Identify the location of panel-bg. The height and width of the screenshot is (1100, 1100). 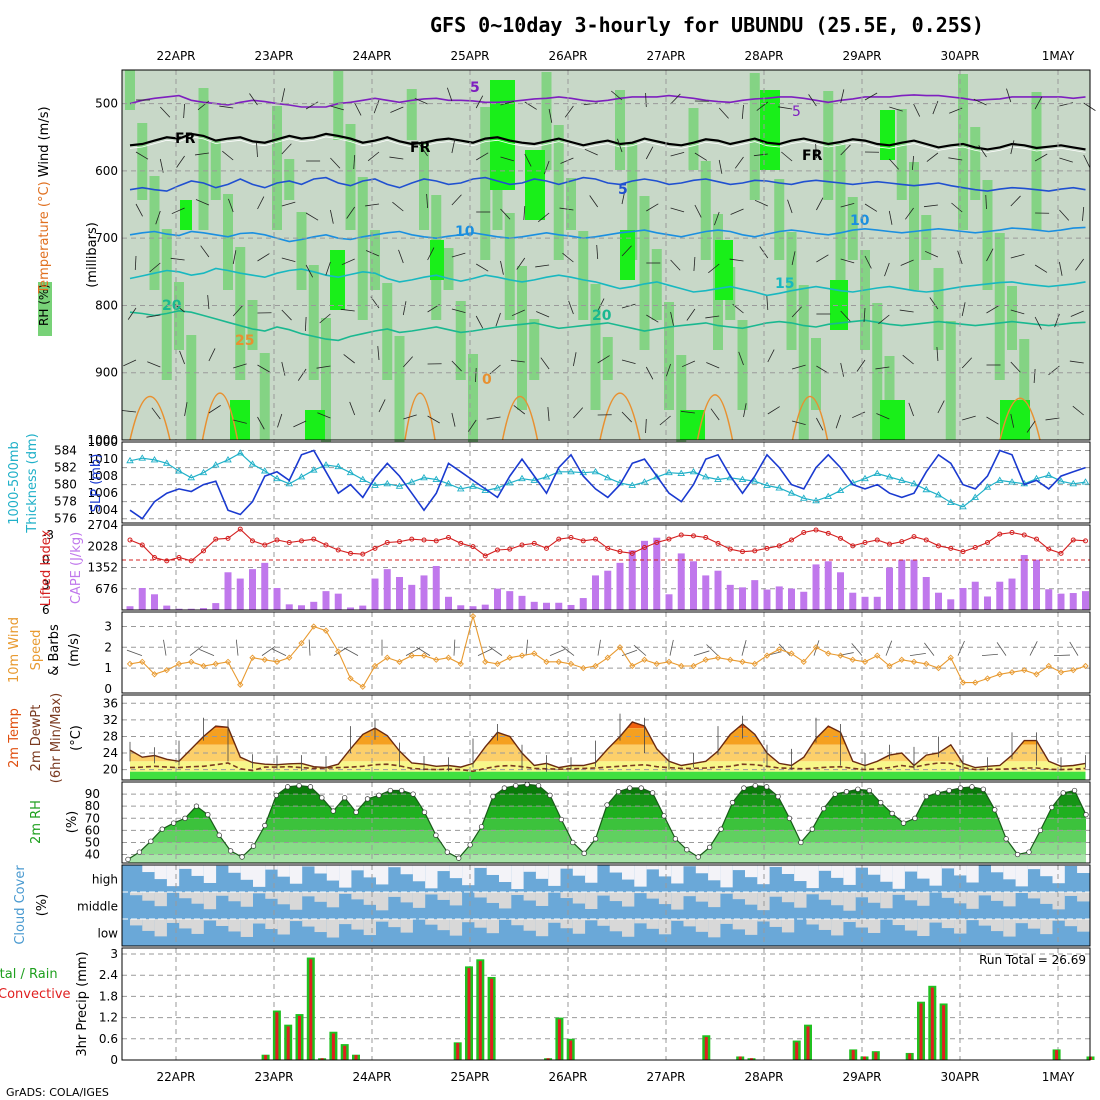
(606, 652).